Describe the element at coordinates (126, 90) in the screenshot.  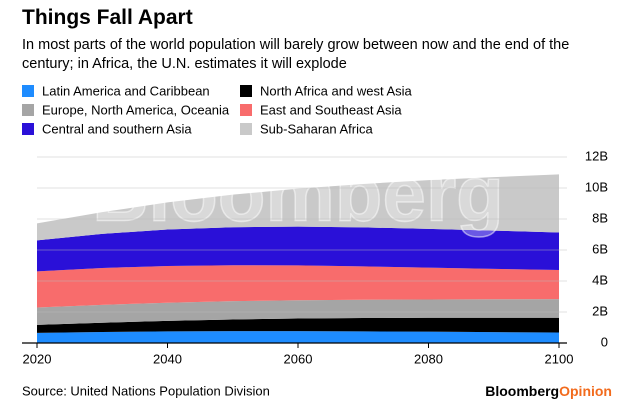
I see `legend-label: Latin America and Caribbean` at that location.